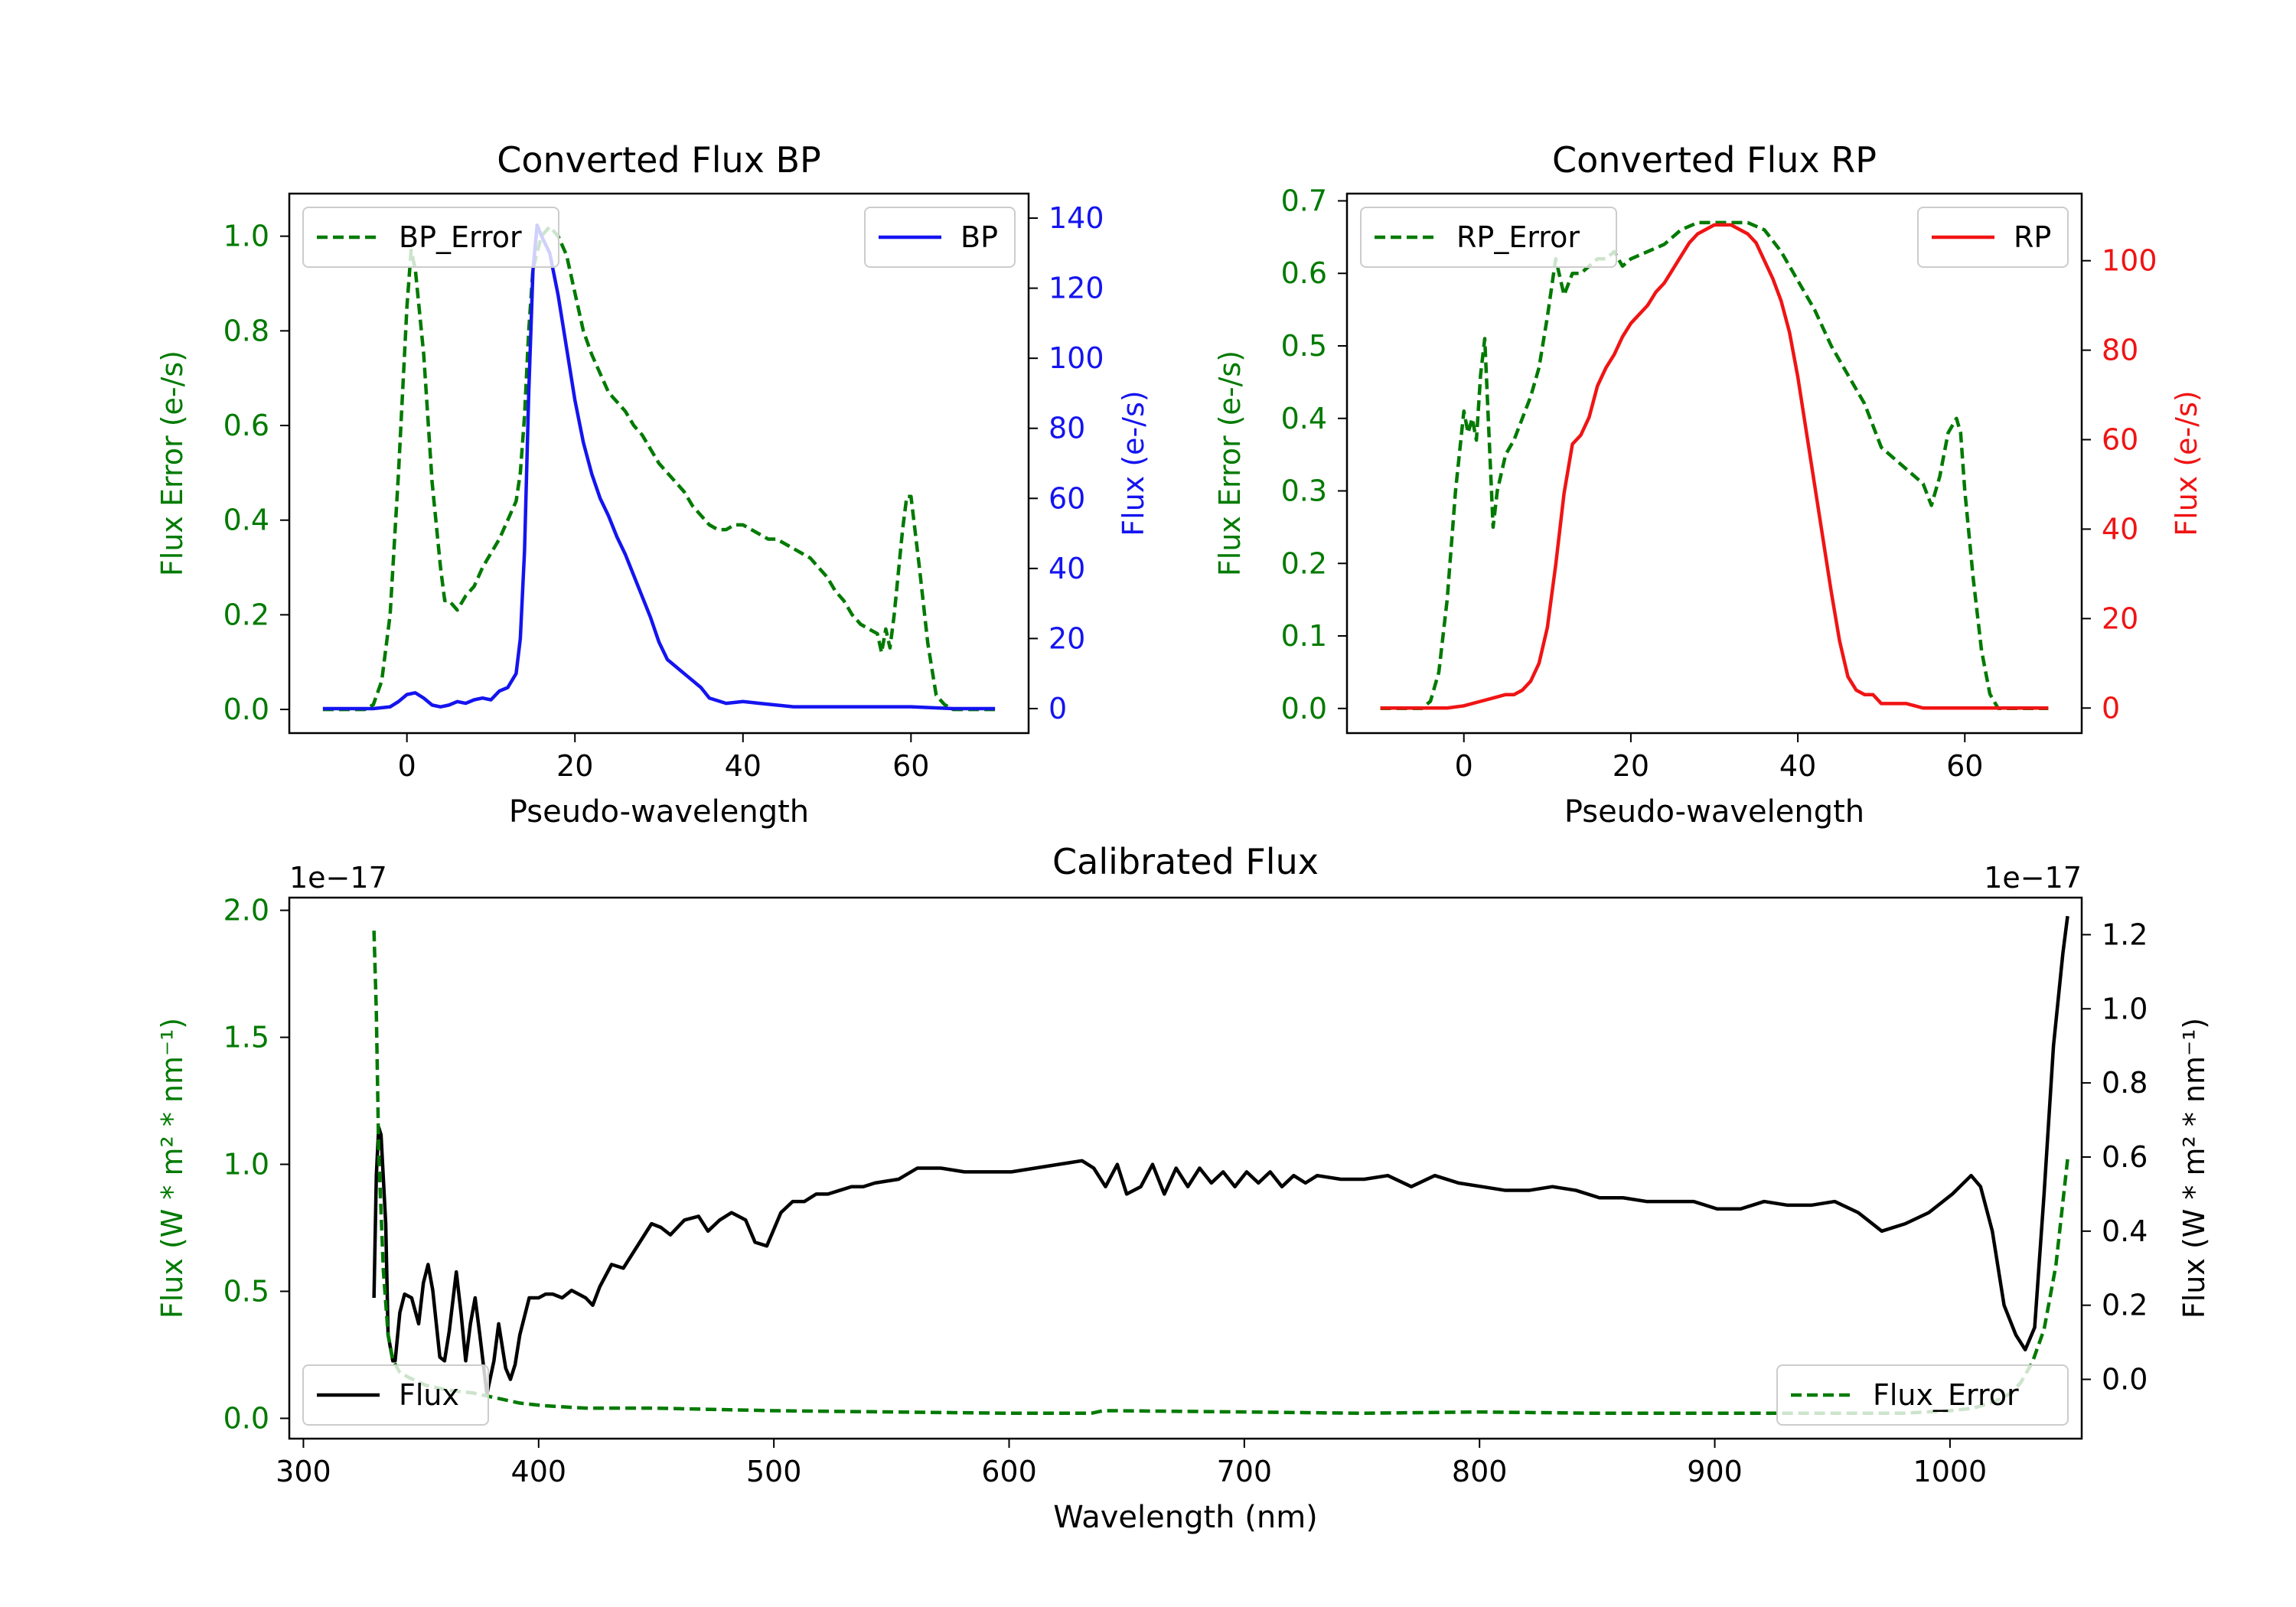 Image resolution: width=2296 pixels, height=1607 pixels. I want to click on rp-left-tick-label: 0.6, so click(1304, 273).